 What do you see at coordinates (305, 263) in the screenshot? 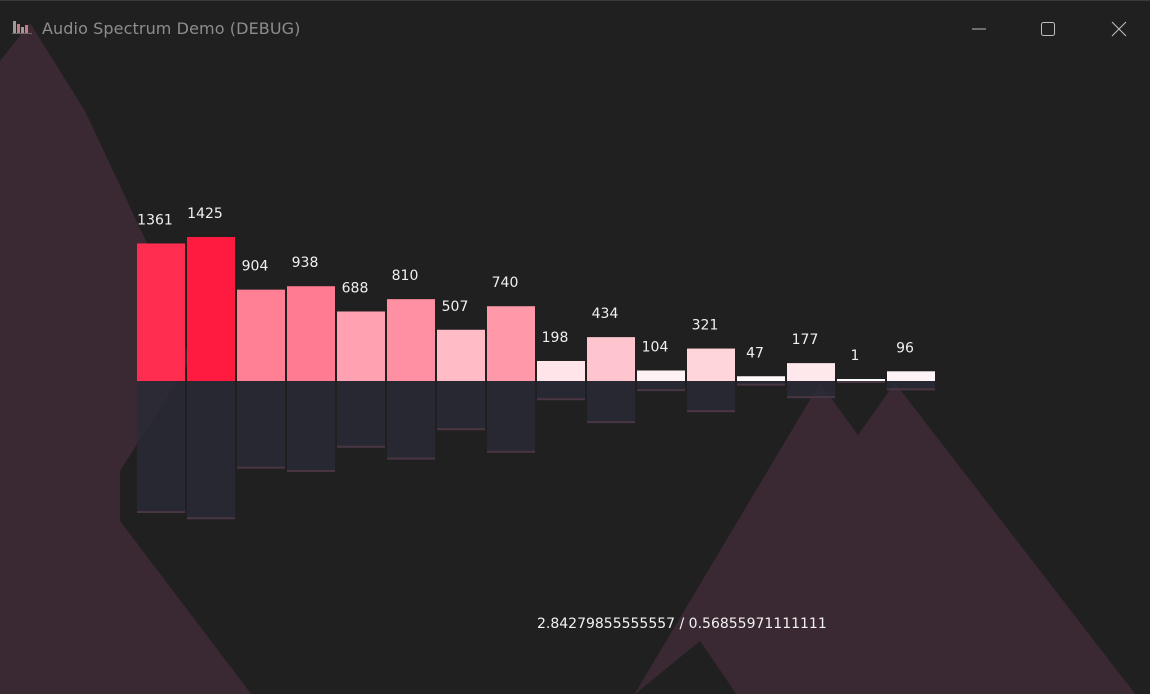
I see `spectrum-bar-label: 938` at bounding box center [305, 263].